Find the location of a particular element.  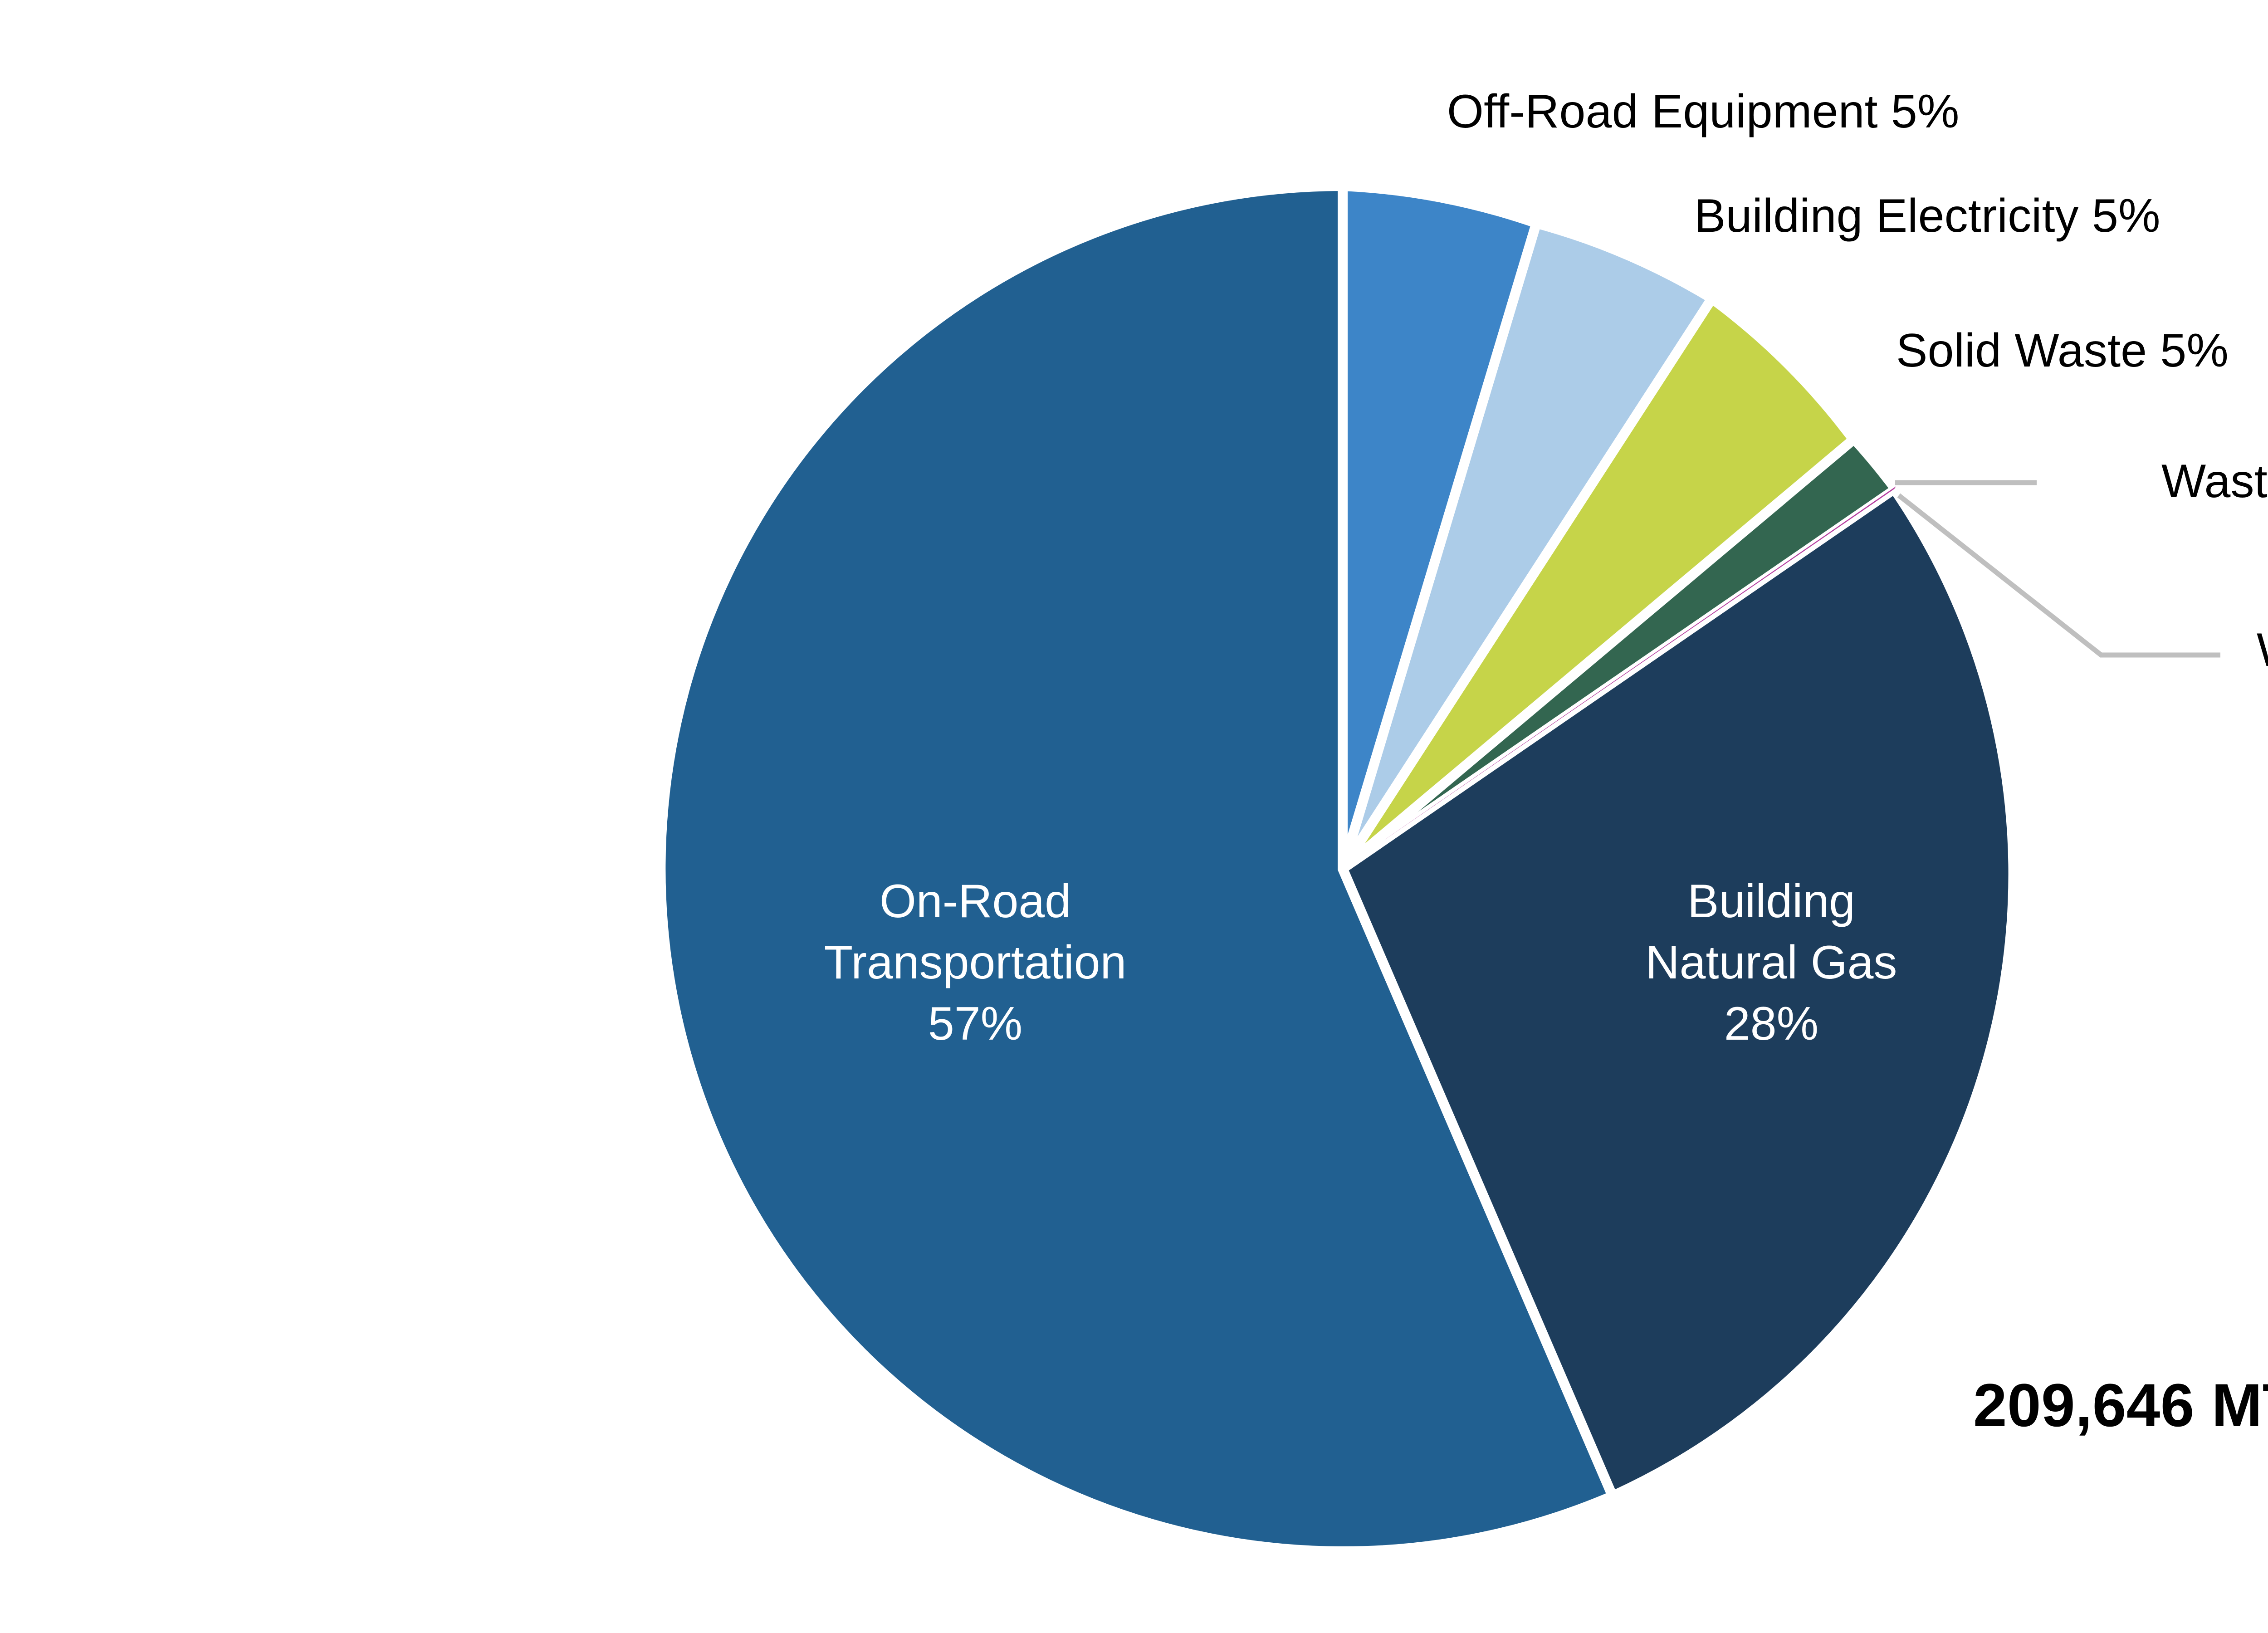

pie-slice-off-road-equipment is located at coordinates (1439, 527).